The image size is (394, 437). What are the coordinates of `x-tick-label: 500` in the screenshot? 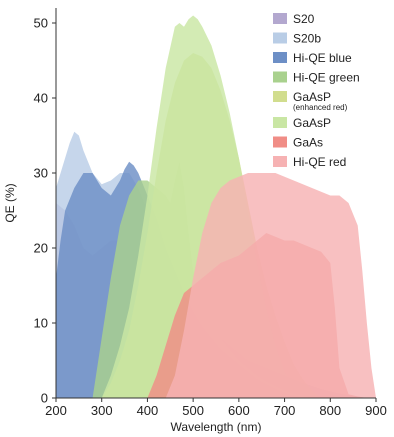 It's located at (193, 410).